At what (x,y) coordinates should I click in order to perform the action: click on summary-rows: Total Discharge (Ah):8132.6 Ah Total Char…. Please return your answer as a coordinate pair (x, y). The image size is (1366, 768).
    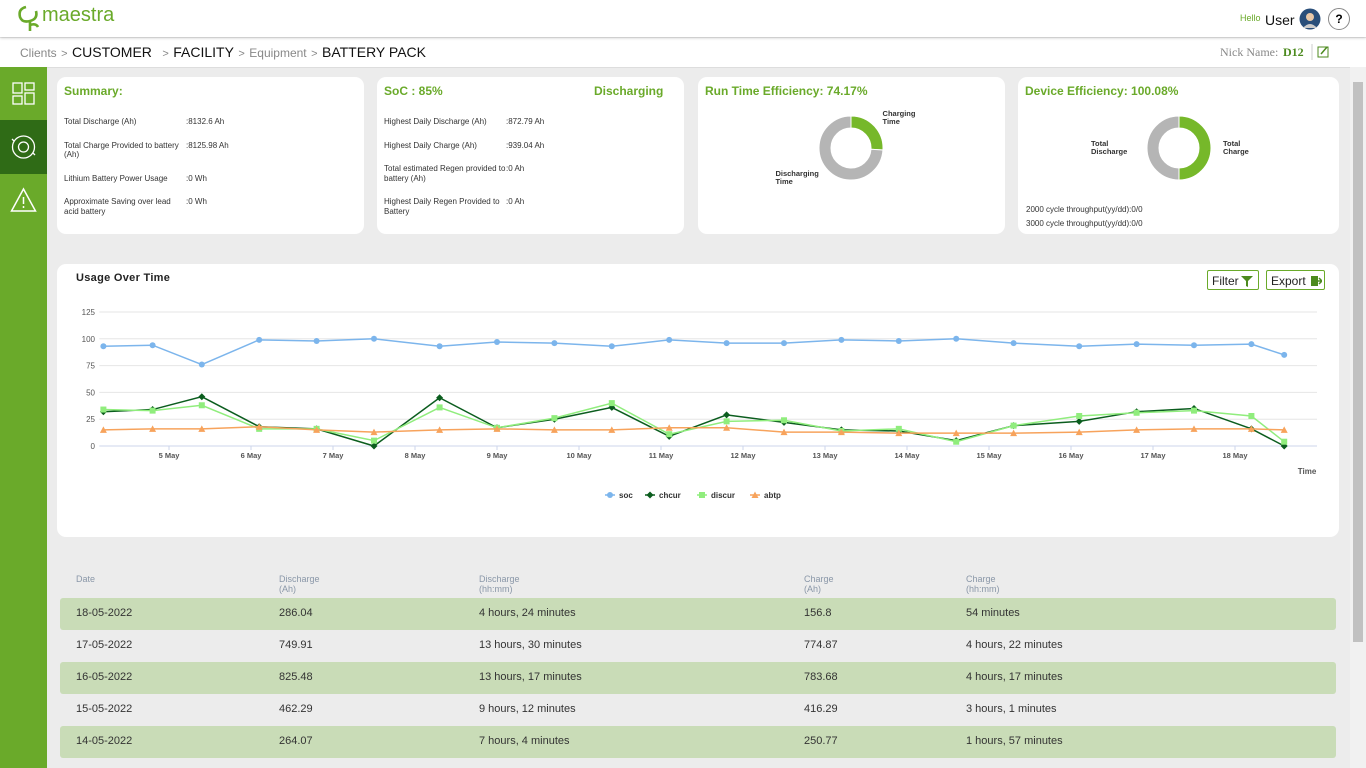
    Looking at the image, I should click on (146, 173).